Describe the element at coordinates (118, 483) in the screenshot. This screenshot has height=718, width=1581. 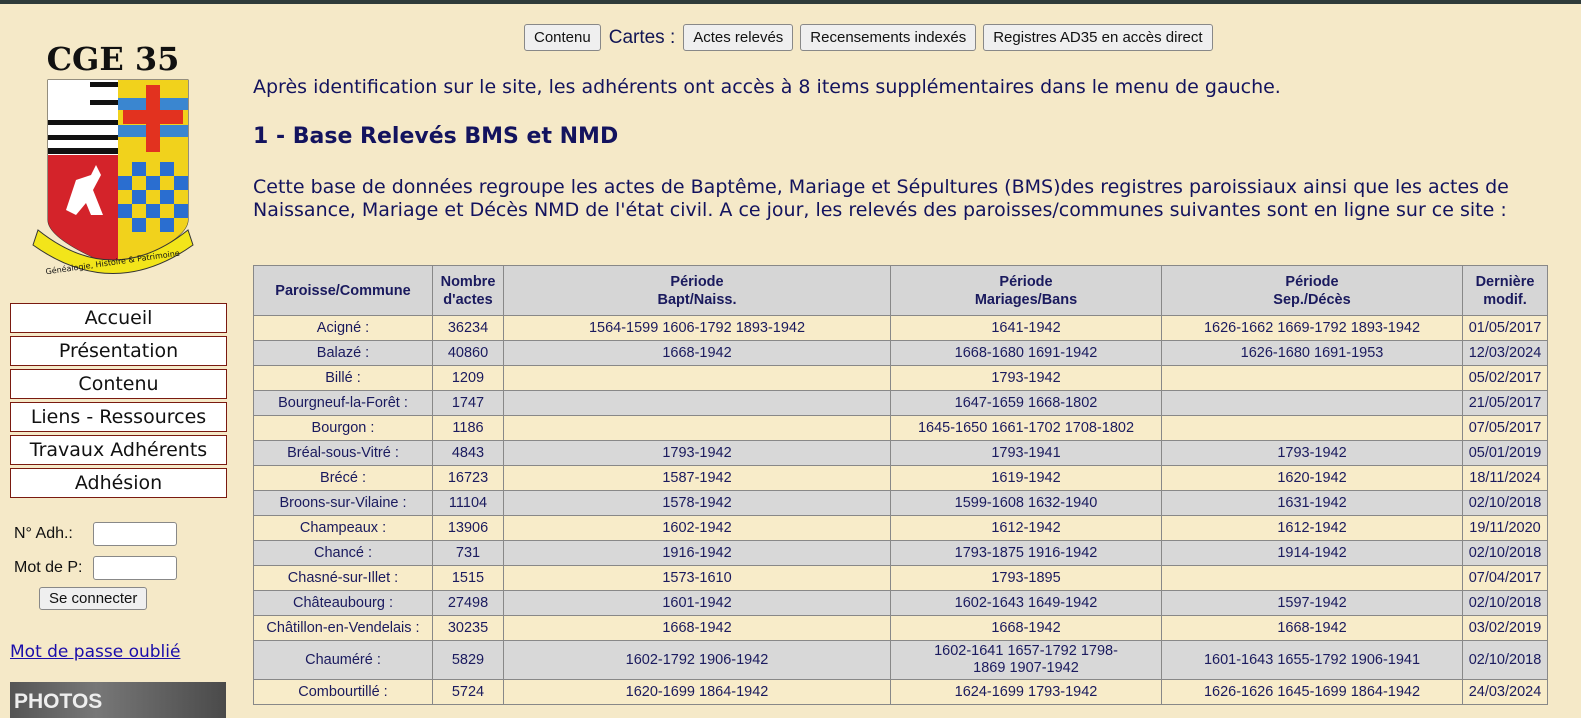
I see `menu-adhesion: Adhésion` at that location.